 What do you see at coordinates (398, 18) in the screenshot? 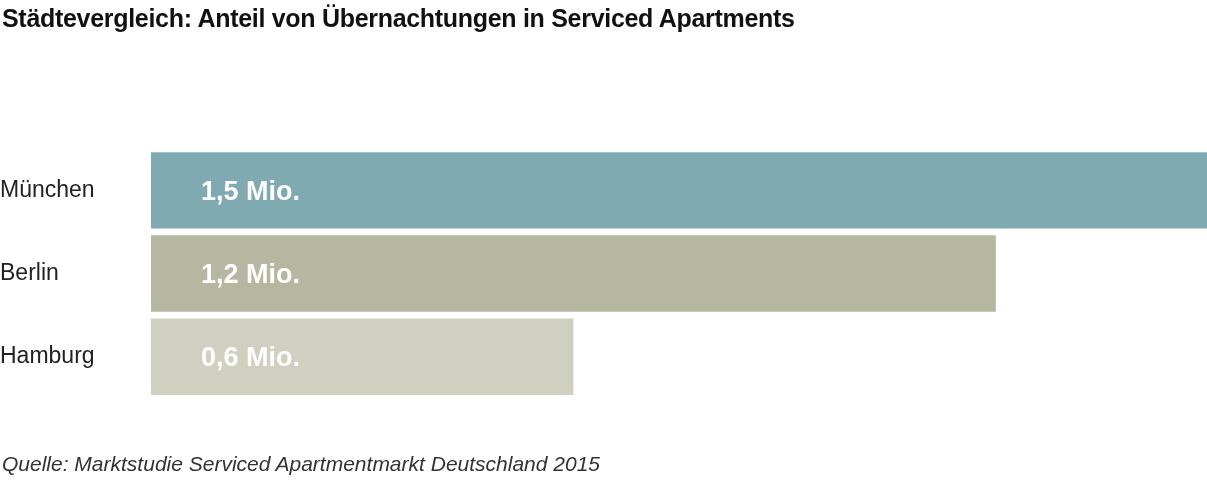
I see `chart-title: Städtevergleich: Anteil von Übernachtungen in Serviced Apartments` at bounding box center [398, 18].